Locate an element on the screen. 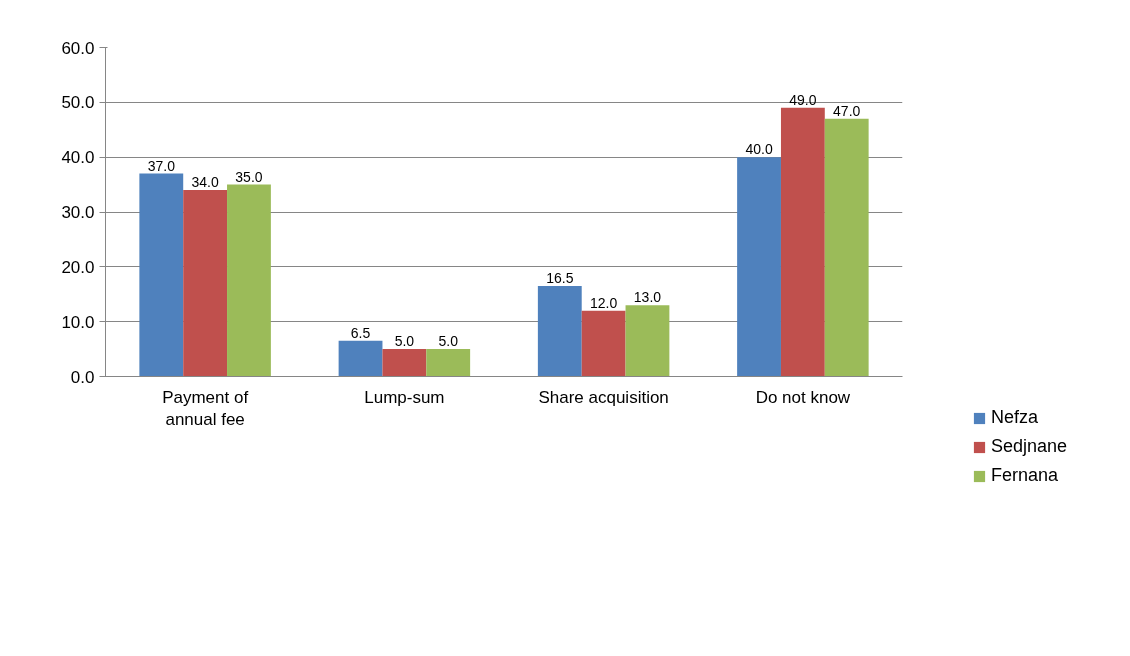 This screenshot has width=1130, height=656. data-label: 34.0 is located at coordinates (205, 182).